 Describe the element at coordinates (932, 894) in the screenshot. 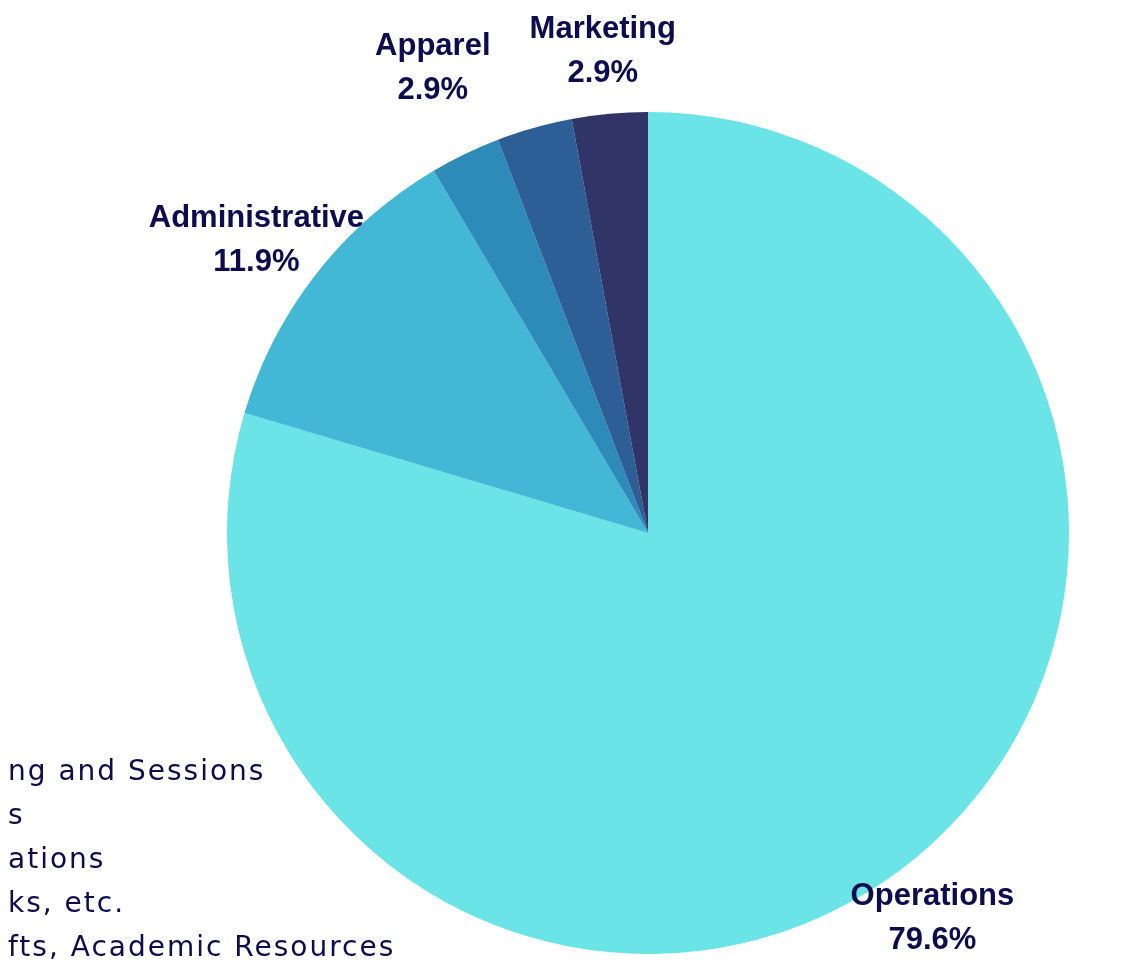

I see `slice-label: Operations` at that location.